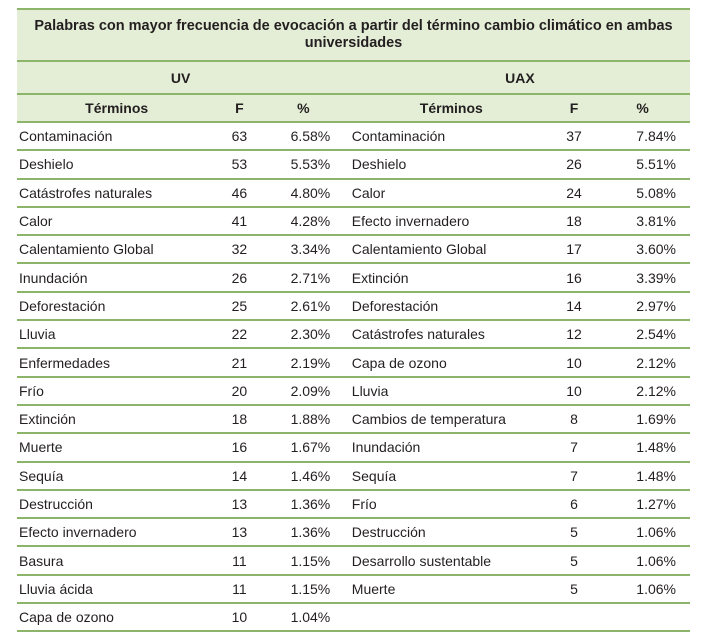 This screenshot has width=701, height=635. What do you see at coordinates (239, 193) in the screenshot?
I see `uv-f: 46` at bounding box center [239, 193].